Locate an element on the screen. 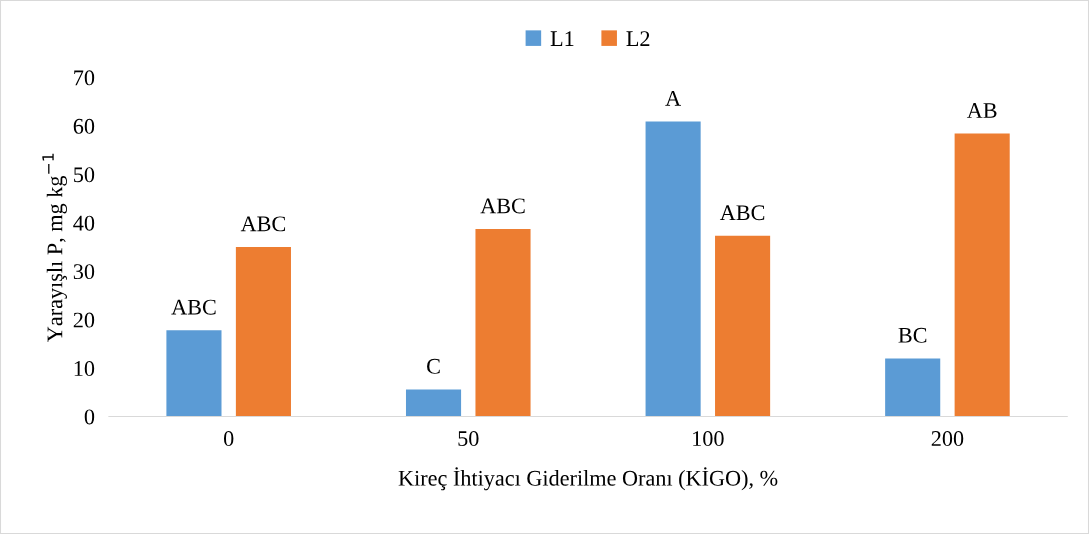 The image size is (1089, 534). x-tick-label: 200 is located at coordinates (947, 439).